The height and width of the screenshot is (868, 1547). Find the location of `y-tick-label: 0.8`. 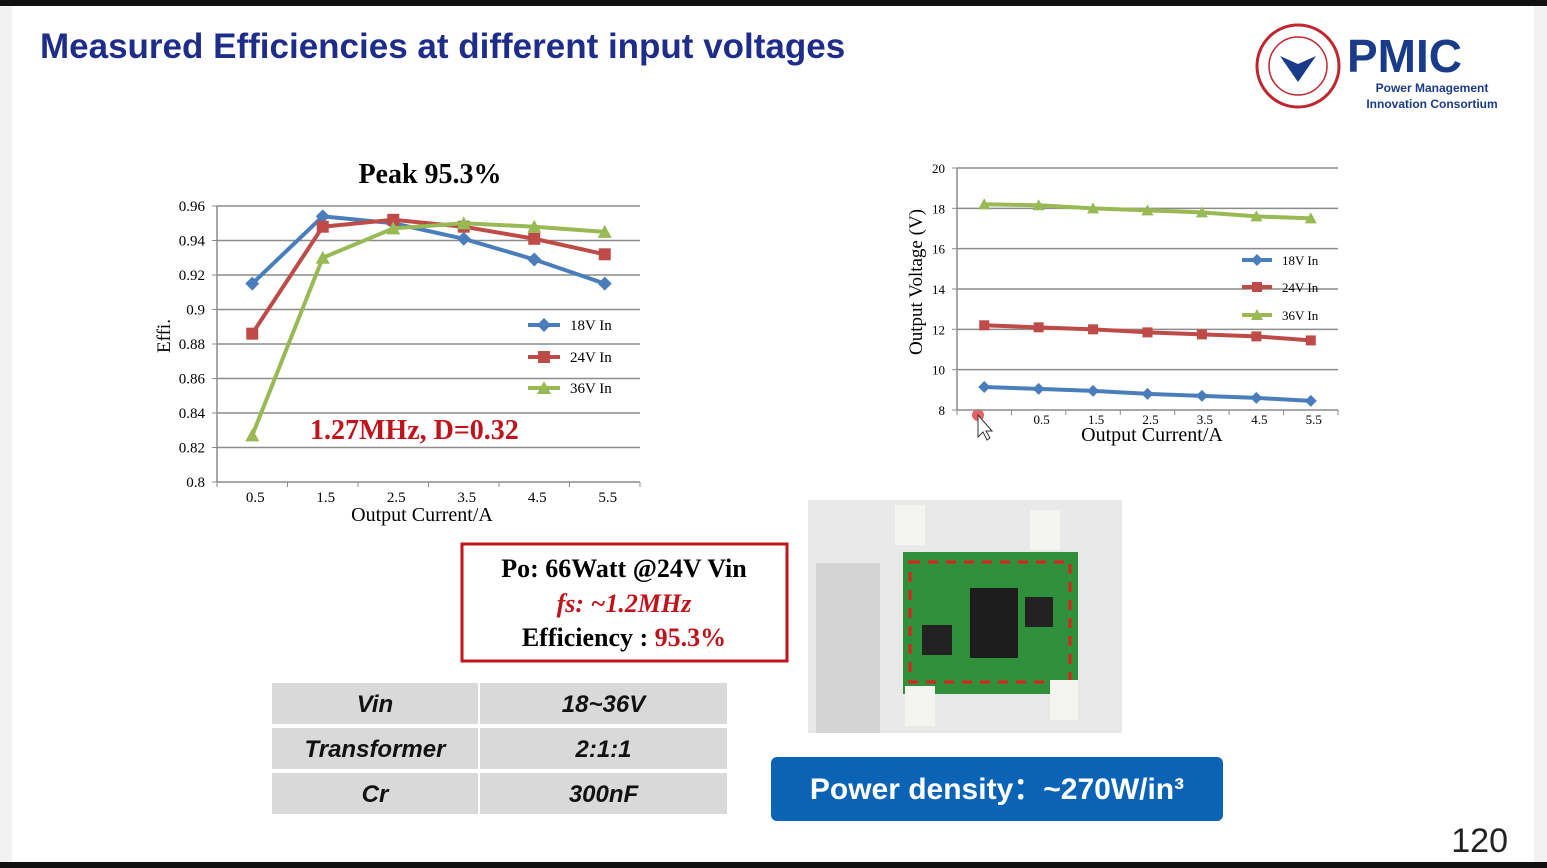

y-tick-label: 0.8 is located at coordinates (195, 483).